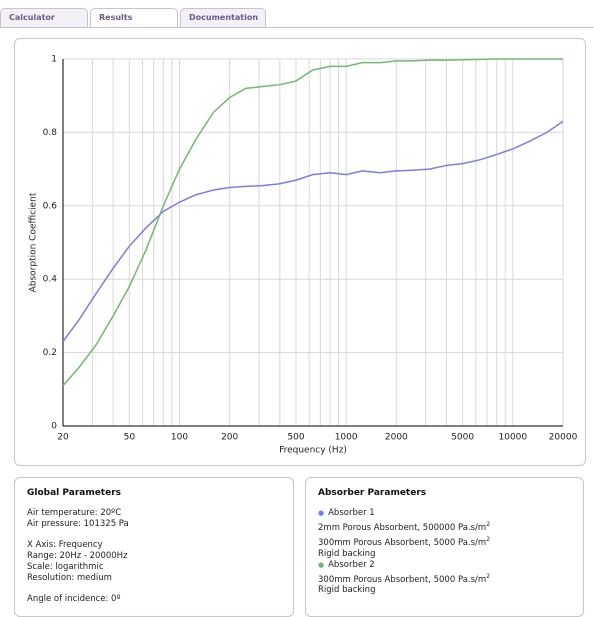 The image size is (594, 617). Describe the element at coordinates (54, 427) in the screenshot. I see `y-tick-label: 0` at that location.